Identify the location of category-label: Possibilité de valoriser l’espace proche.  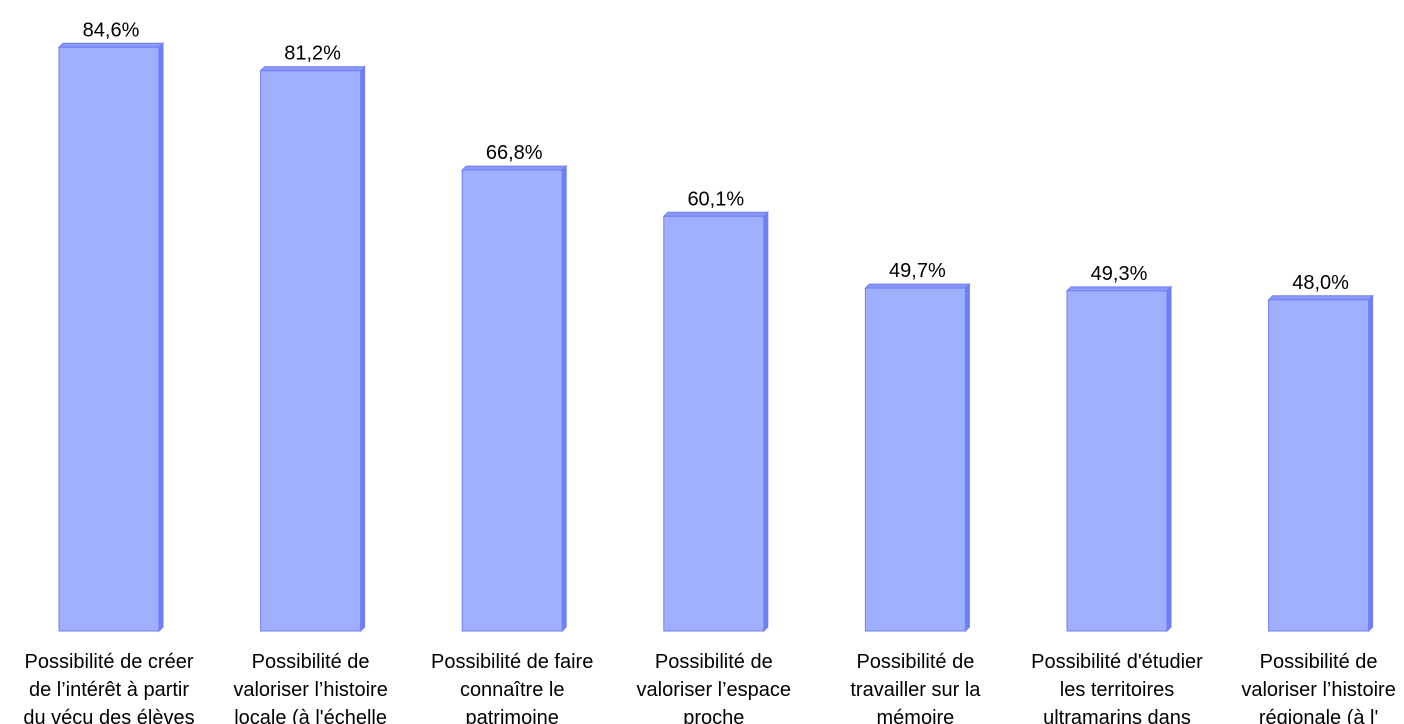
(714, 687).